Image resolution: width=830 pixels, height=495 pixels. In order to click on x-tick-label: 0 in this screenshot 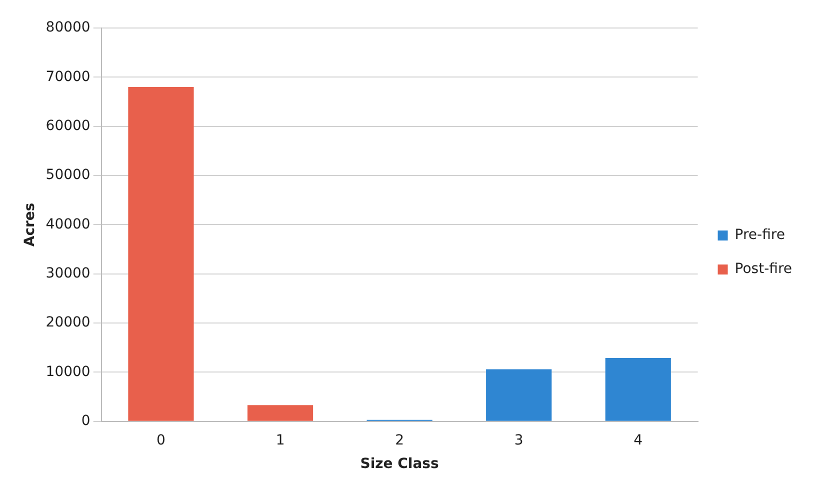, I will do `click(161, 440)`.